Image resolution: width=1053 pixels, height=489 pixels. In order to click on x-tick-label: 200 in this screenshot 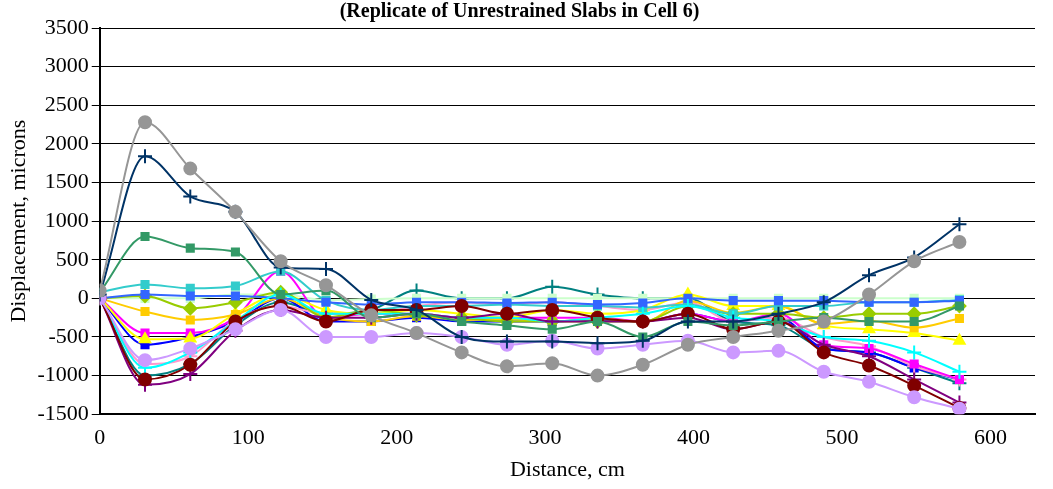, I will do `click(397, 437)`.